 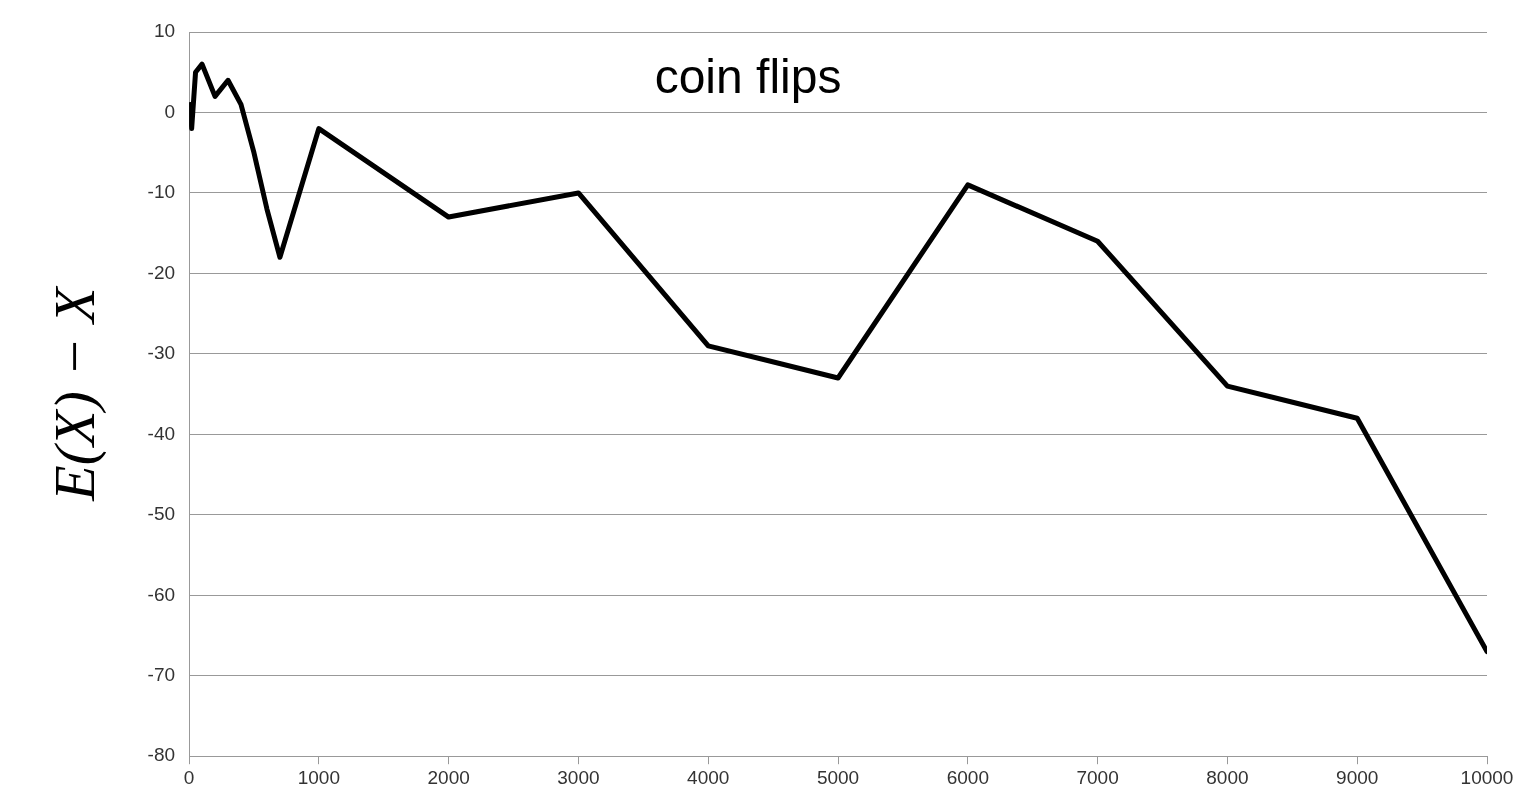 What do you see at coordinates (161, 433) in the screenshot?
I see `y-tick-label: -40` at bounding box center [161, 433].